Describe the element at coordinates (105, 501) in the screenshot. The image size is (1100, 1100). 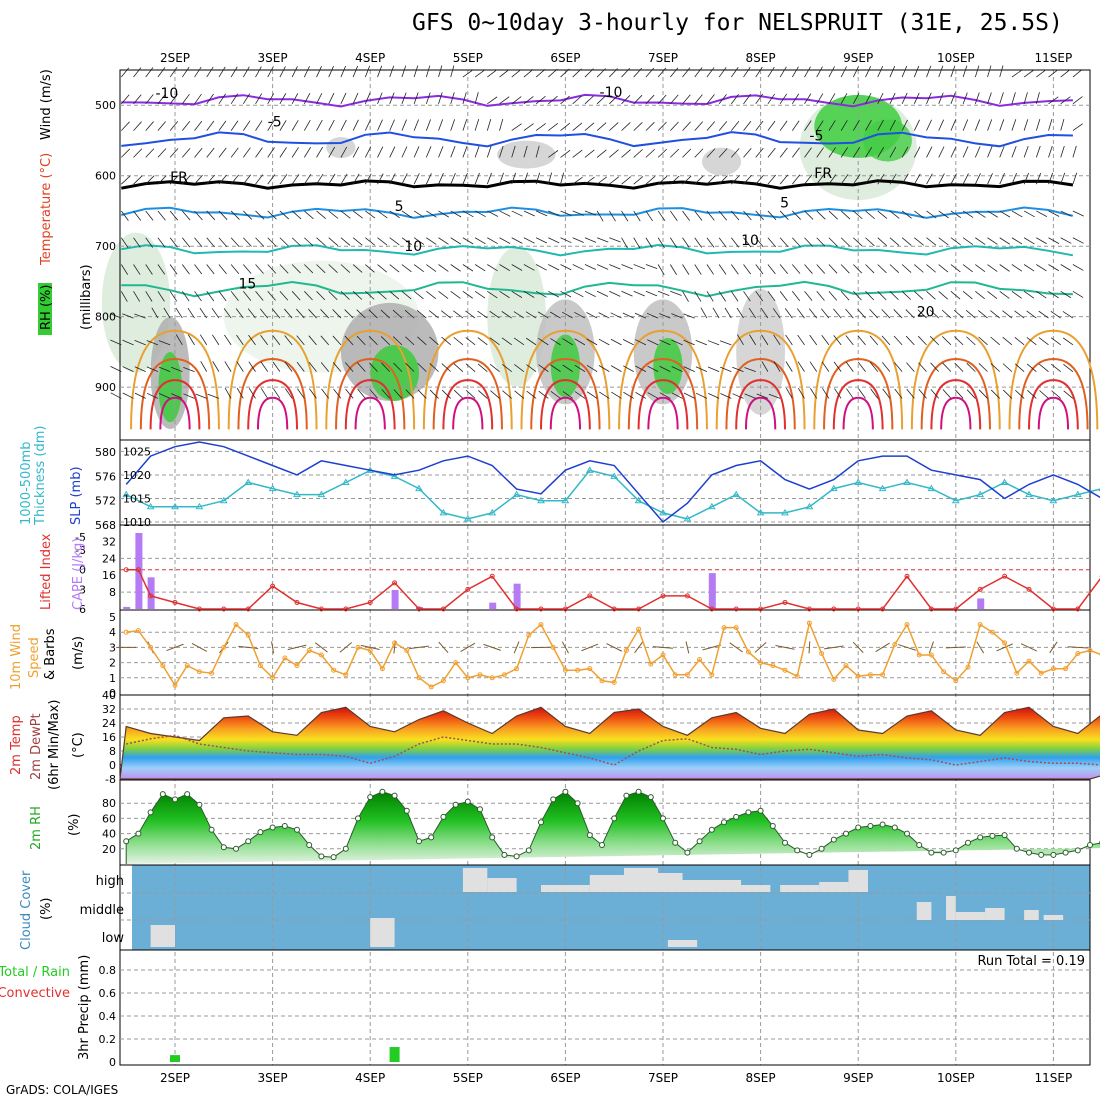
I see `thickness-tick: 572` at that location.